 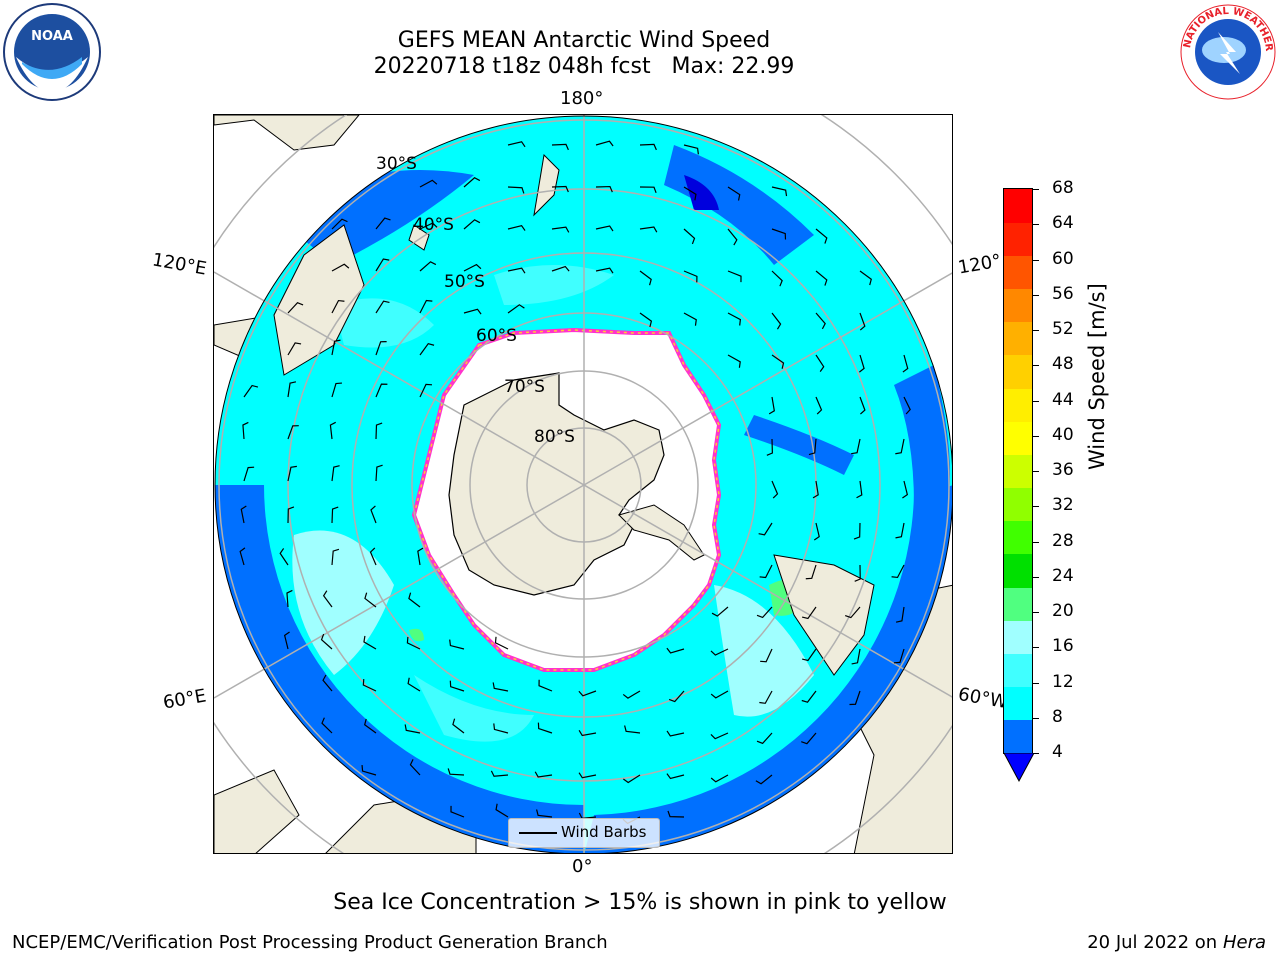 I want to click on lat-label-50s: 50°S, so click(x=464, y=282).